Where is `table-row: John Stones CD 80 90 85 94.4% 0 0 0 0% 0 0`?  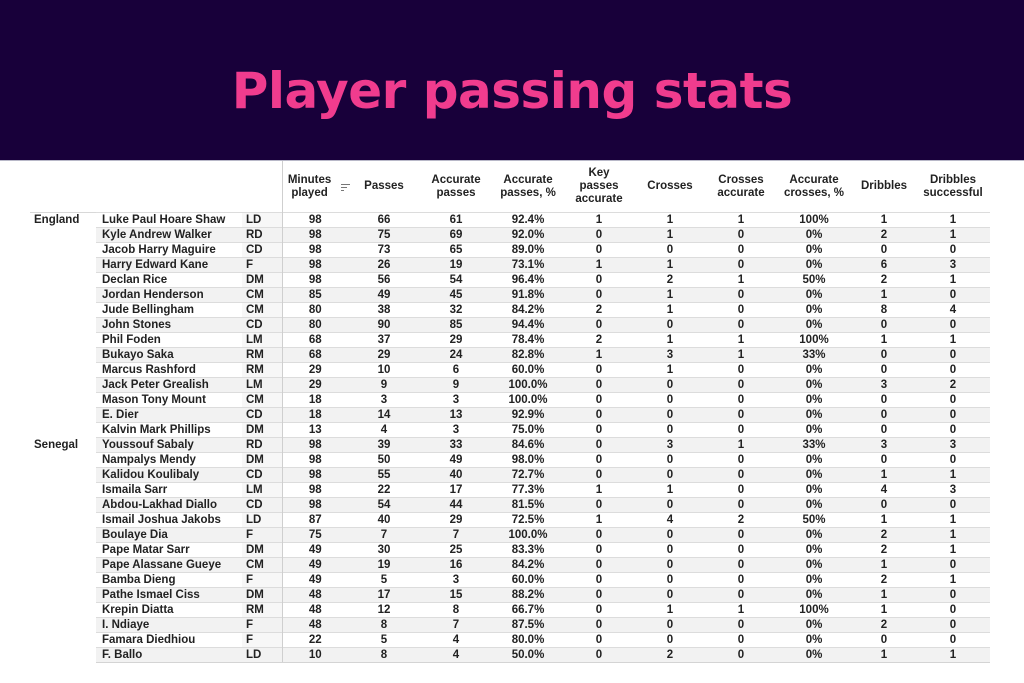
table-row: John Stones CD 80 90 85 94.4% 0 0 0 0% 0 0 is located at coordinates (510, 325).